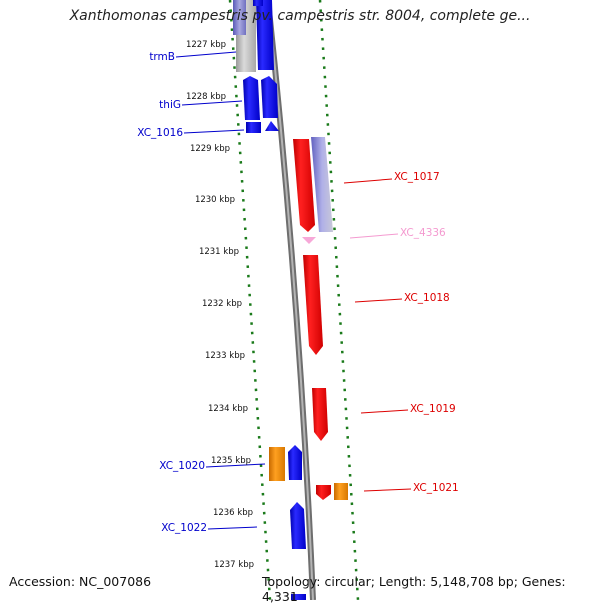 The width and height of the screenshot is (600, 604). What do you see at coordinates (215, 200) in the screenshot?
I see `scale-label-1230: 1230 kbp` at bounding box center [215, 200].